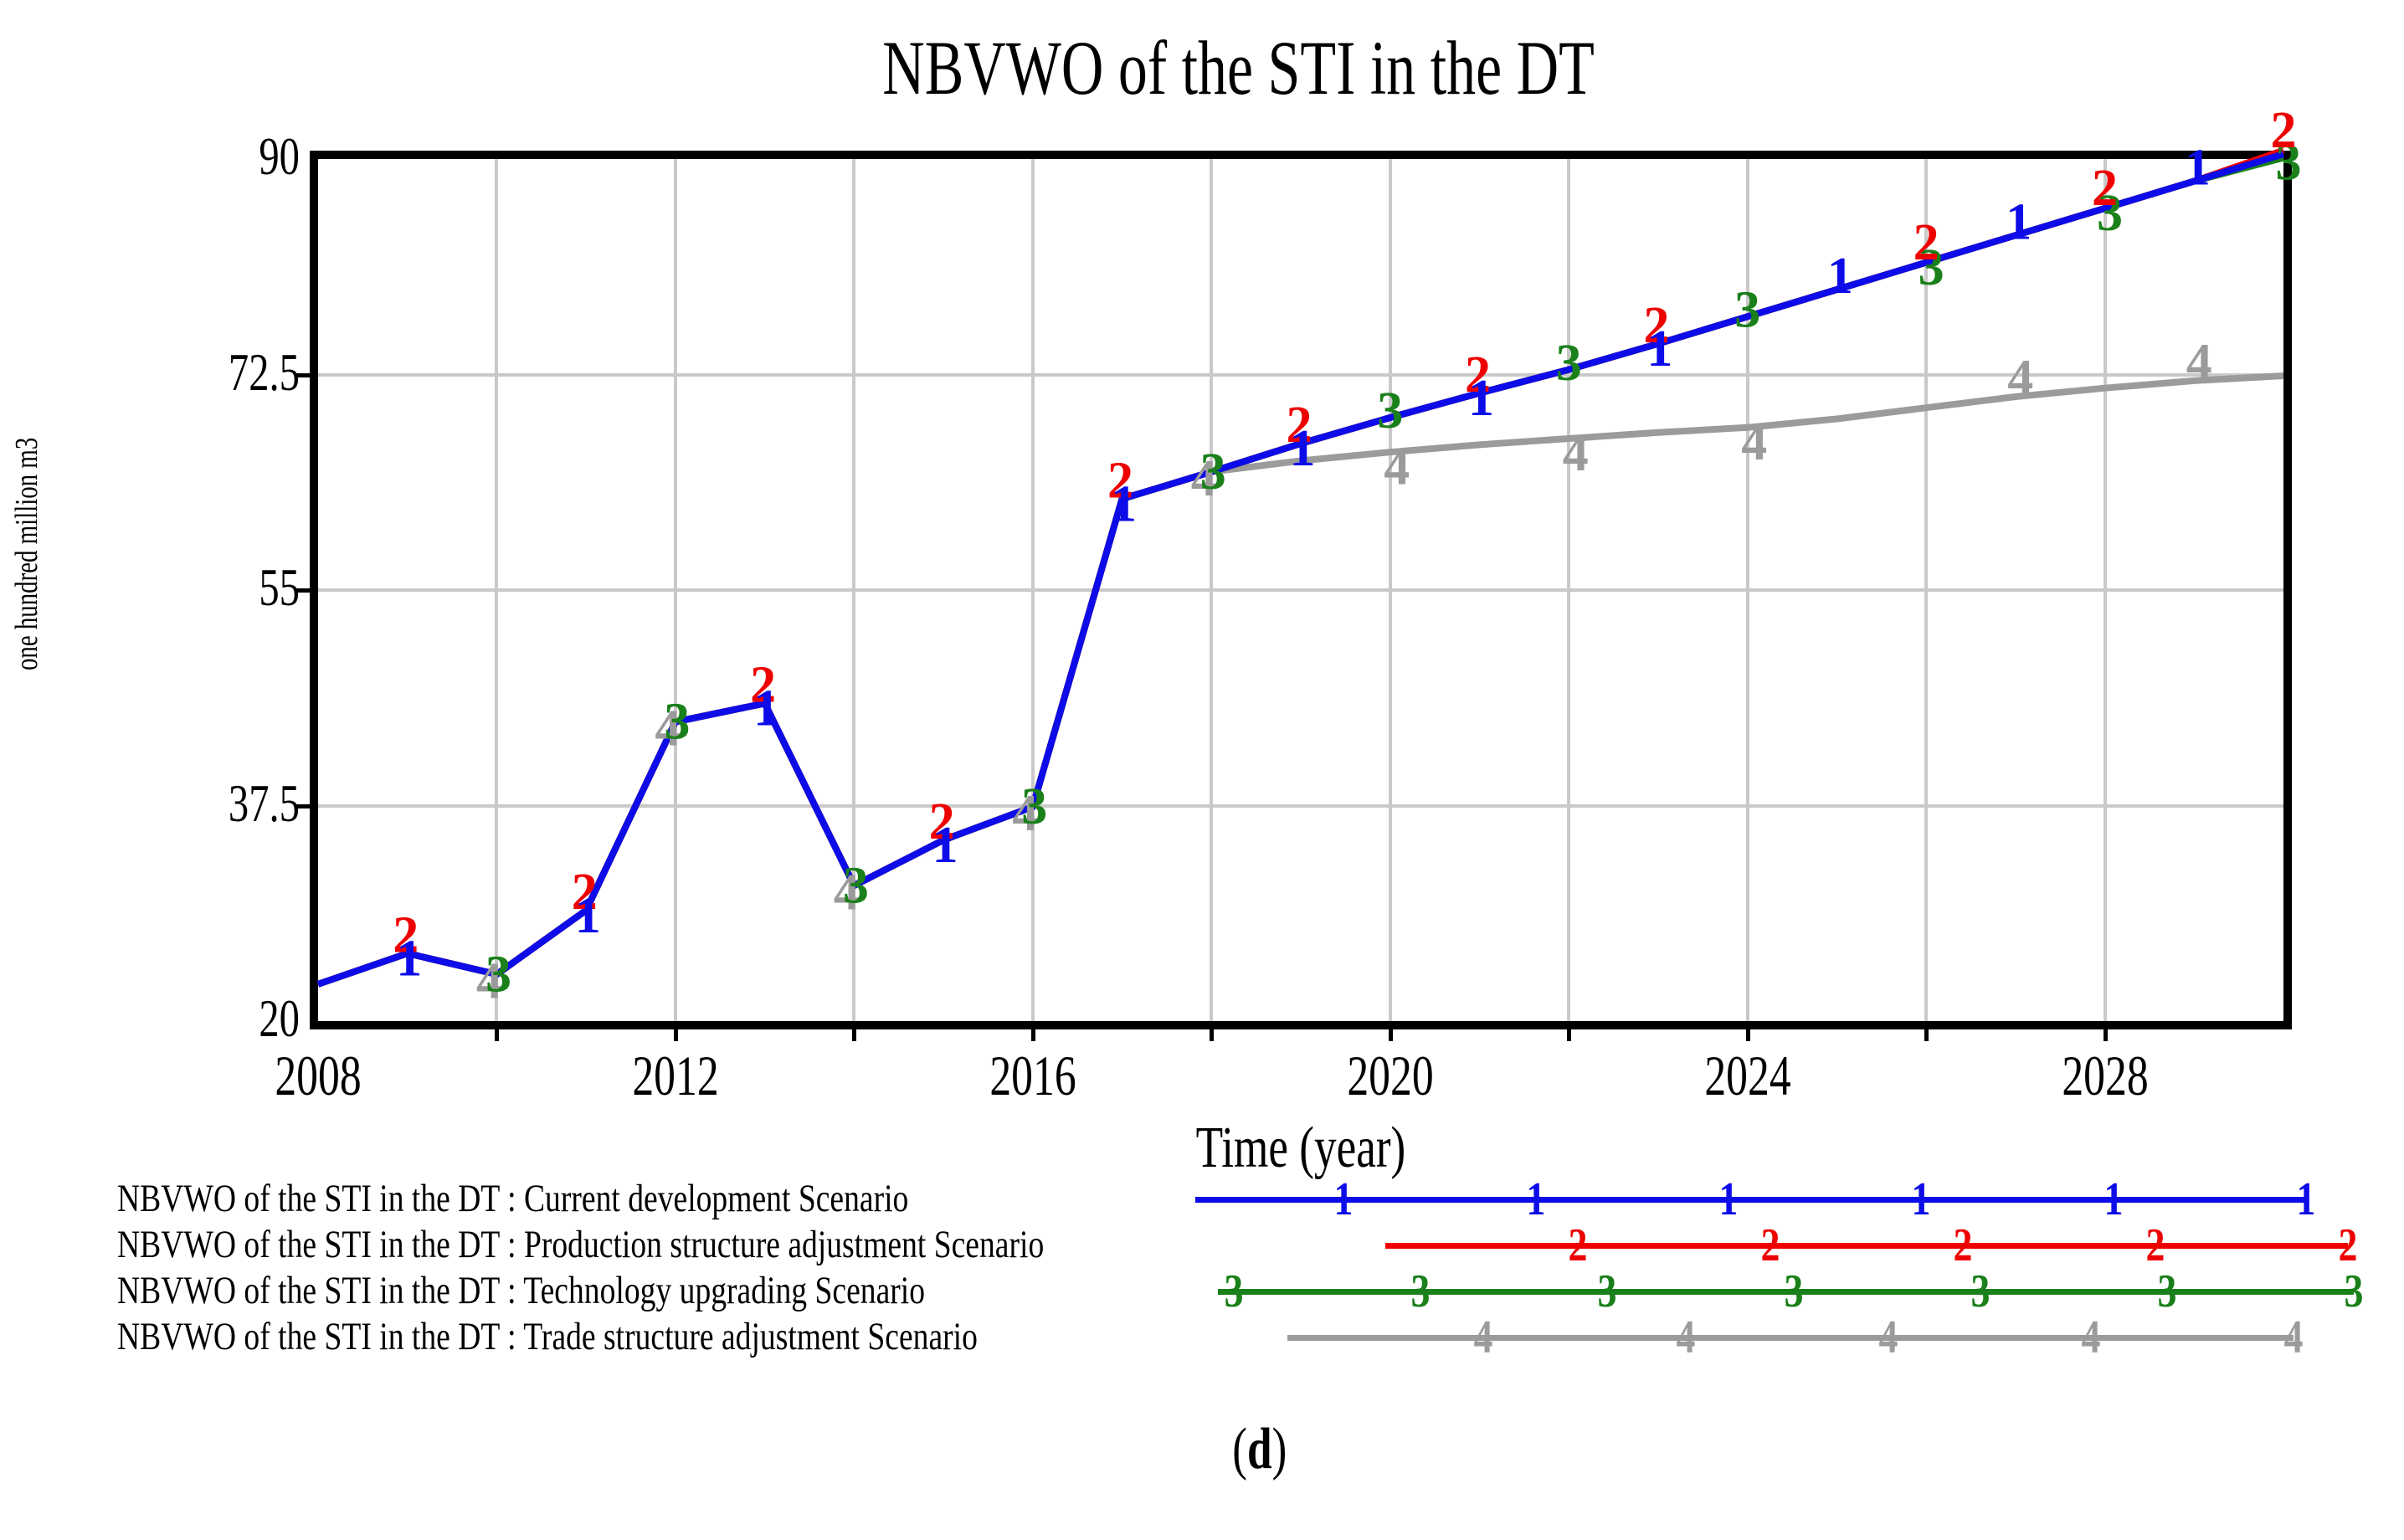  I want to click on figure-caption-text: (d), so click(1260, 1449).